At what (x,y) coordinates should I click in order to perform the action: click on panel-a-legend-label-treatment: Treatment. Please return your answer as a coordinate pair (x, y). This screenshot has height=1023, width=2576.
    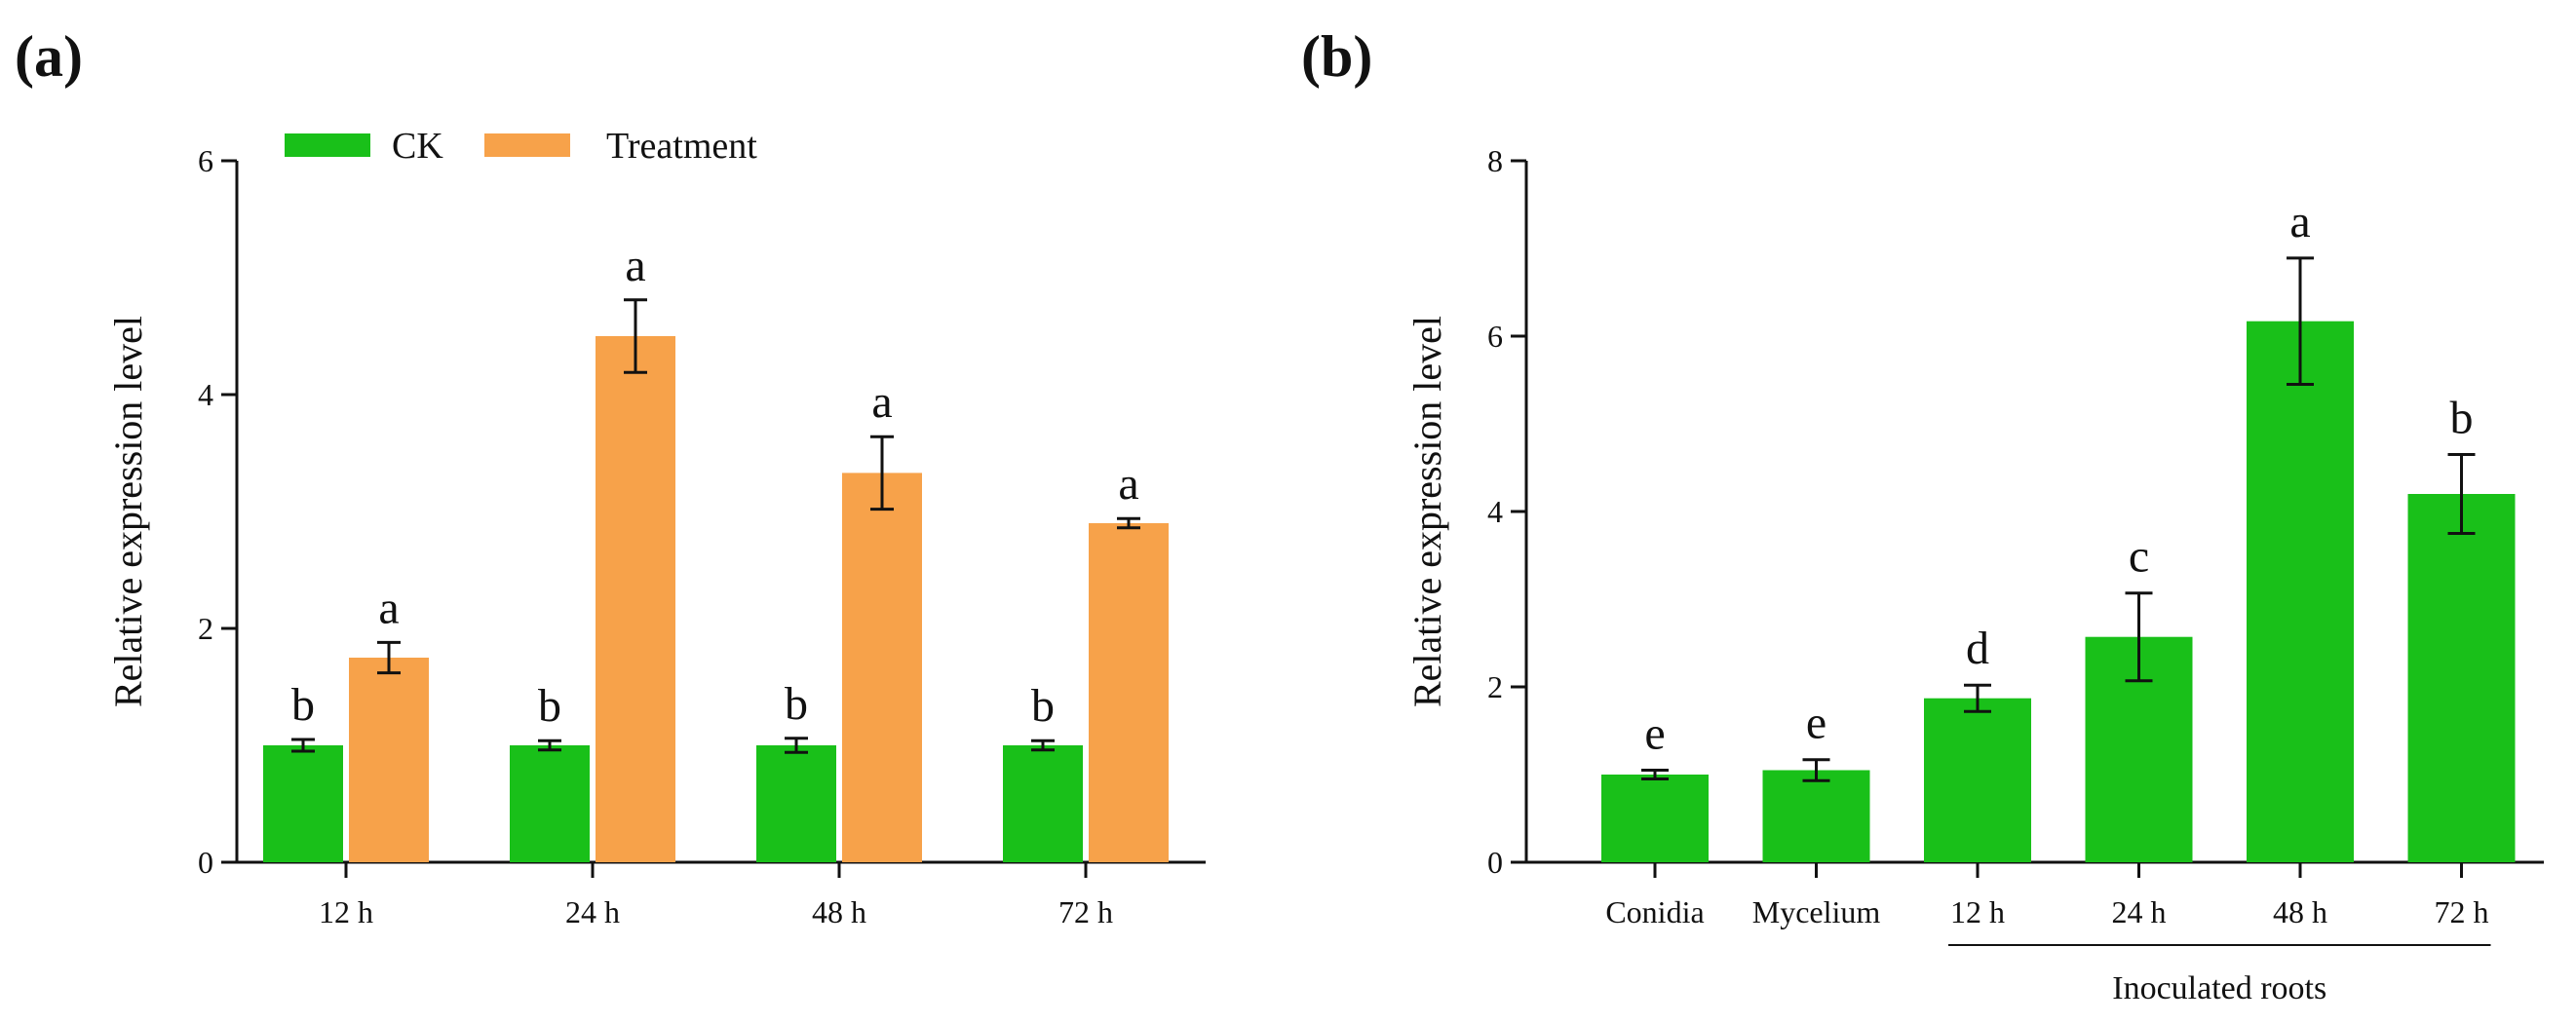
    Looking at the image, I should click on (681, 146).